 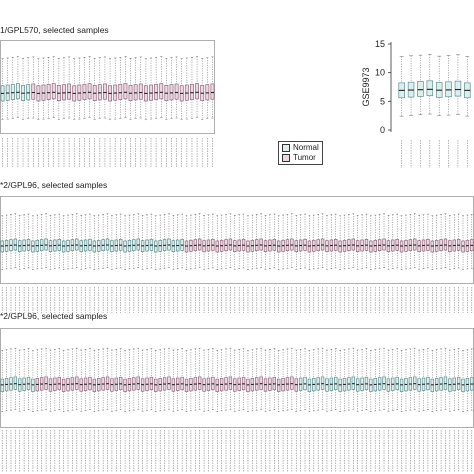 I want to click on legend-label-tumor: Tumor, so click(x=304, y=157).